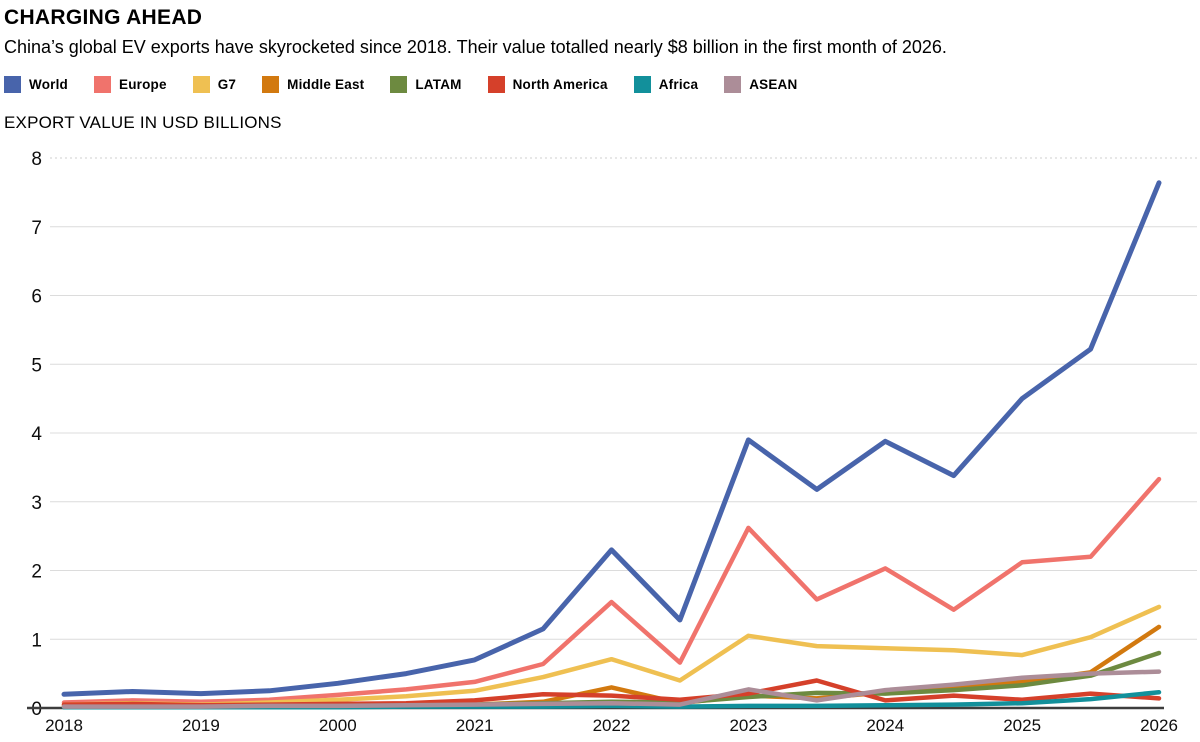 The width and height of the screenshot is (1200, 742). I want to click on x-axis-label-2022: 2022, so click(612, 725).